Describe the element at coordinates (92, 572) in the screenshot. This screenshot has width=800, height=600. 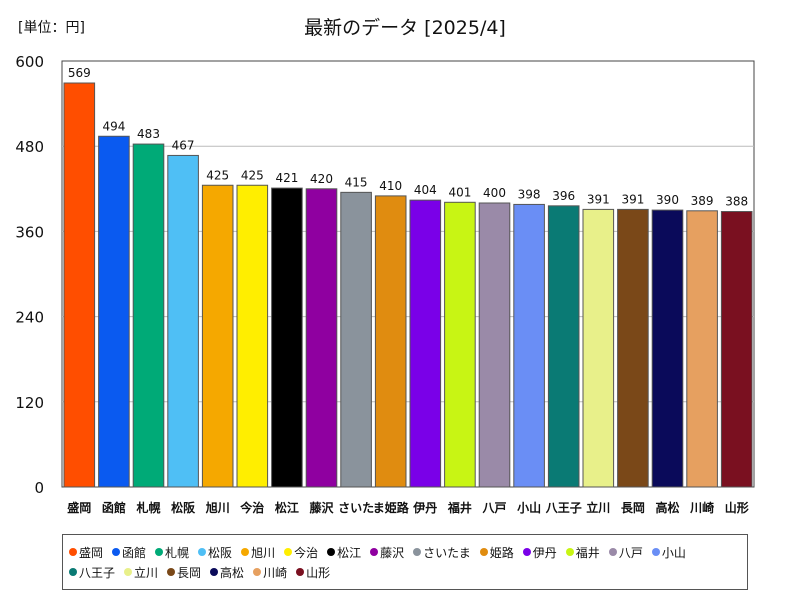
I see `legend-item: 八王子` at that location.